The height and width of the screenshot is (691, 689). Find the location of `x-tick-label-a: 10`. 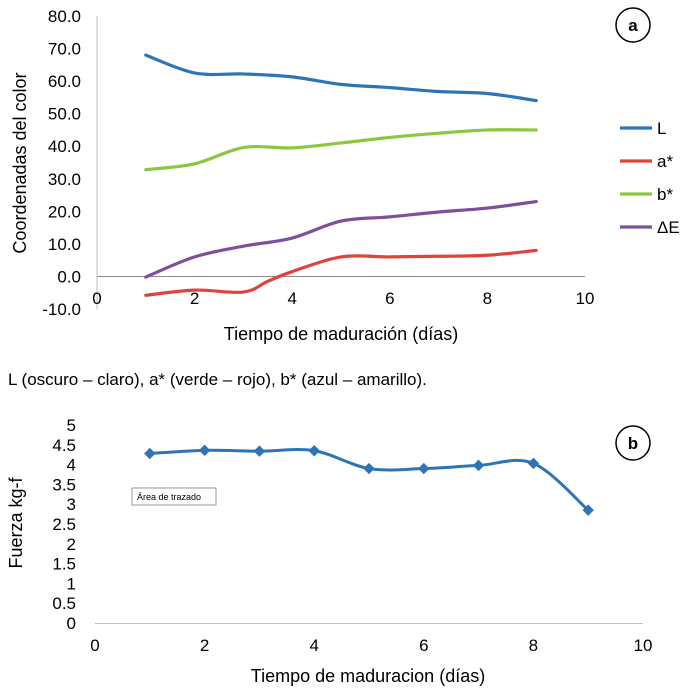

x-tick-label-a: 10 is located at coordinates (585, 298).